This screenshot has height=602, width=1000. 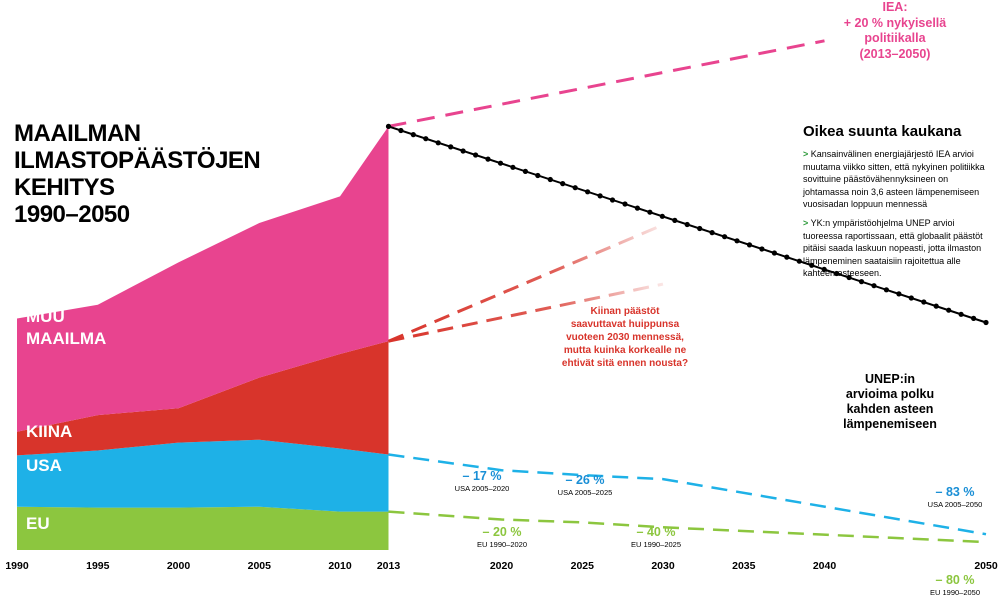 I want to click on x-tick-label: 2010, so click(x=340, y=566).